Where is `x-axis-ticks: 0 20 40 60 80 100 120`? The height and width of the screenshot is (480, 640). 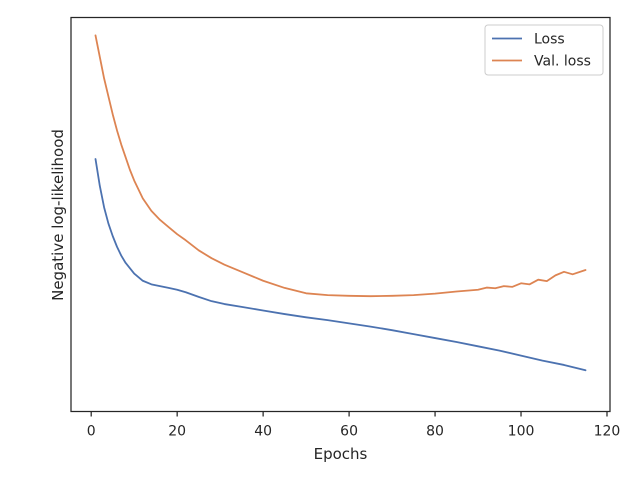
x-axis-ticks: 0 20 40 60 80 100 120 is located at coordinates (354, 425).